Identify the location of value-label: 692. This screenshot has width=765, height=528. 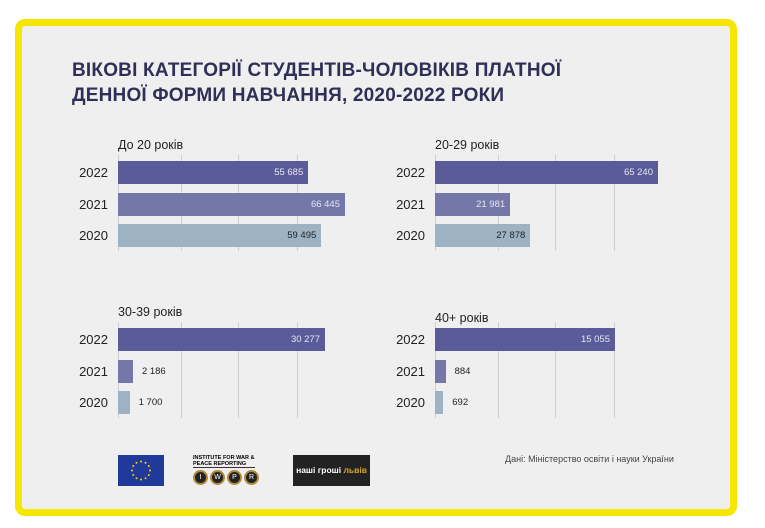
(460, 402).